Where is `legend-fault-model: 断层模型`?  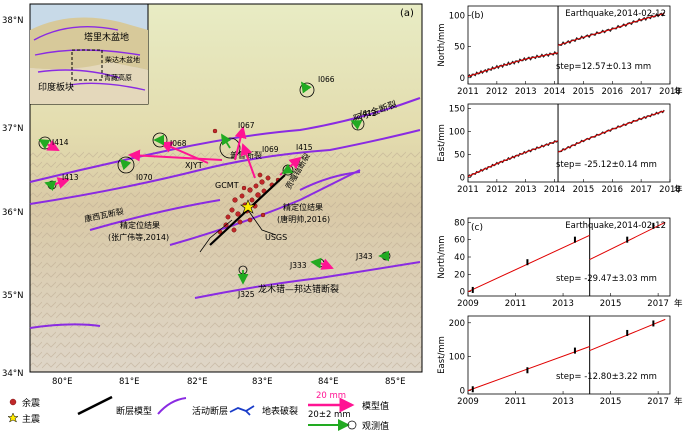
legend-fault-model: 断层模型 is located at coordinates (134, 411).